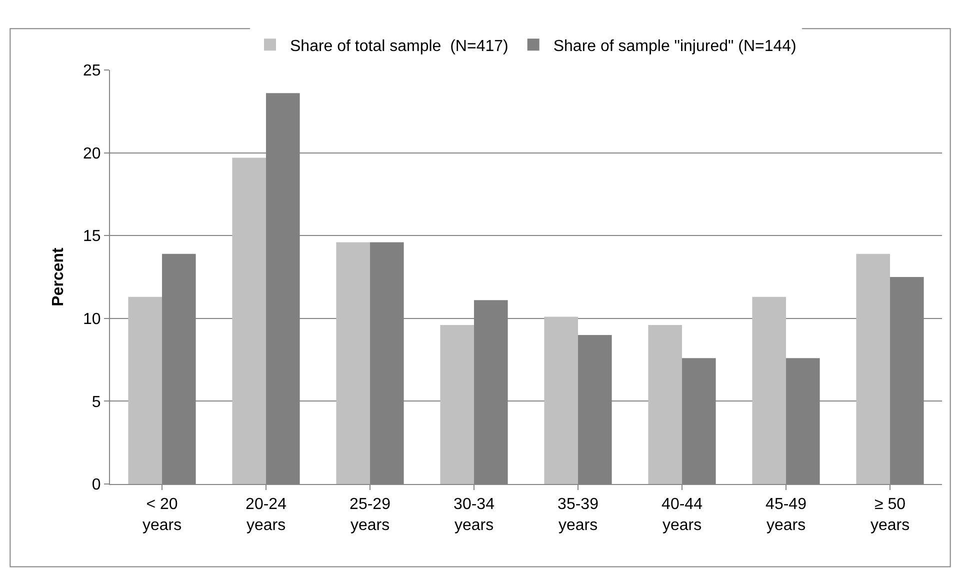 Image resolution: width=957 pixels, height=579 pixels. Describe the element at coordinates (92, 71) in the screenshot. I see `y-tick-label: 25` at that location.